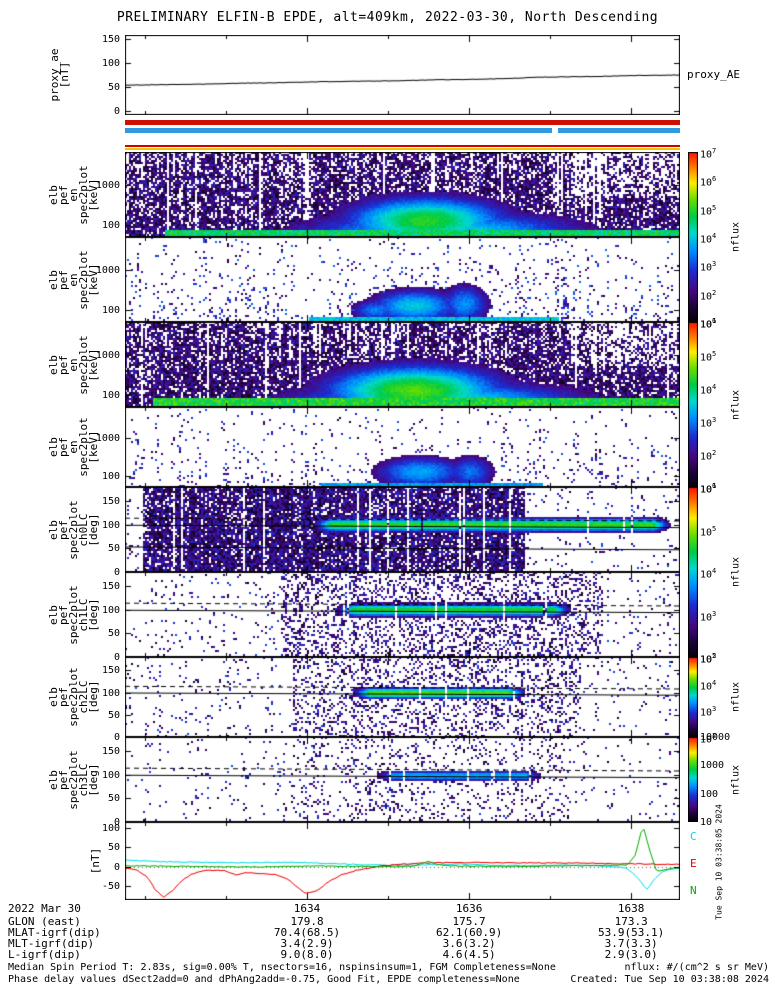  Describe the element at coordinates (113, 799) in the screenshot. I see `ytick-label-pa_spec_ch3LC: 50` at that location.